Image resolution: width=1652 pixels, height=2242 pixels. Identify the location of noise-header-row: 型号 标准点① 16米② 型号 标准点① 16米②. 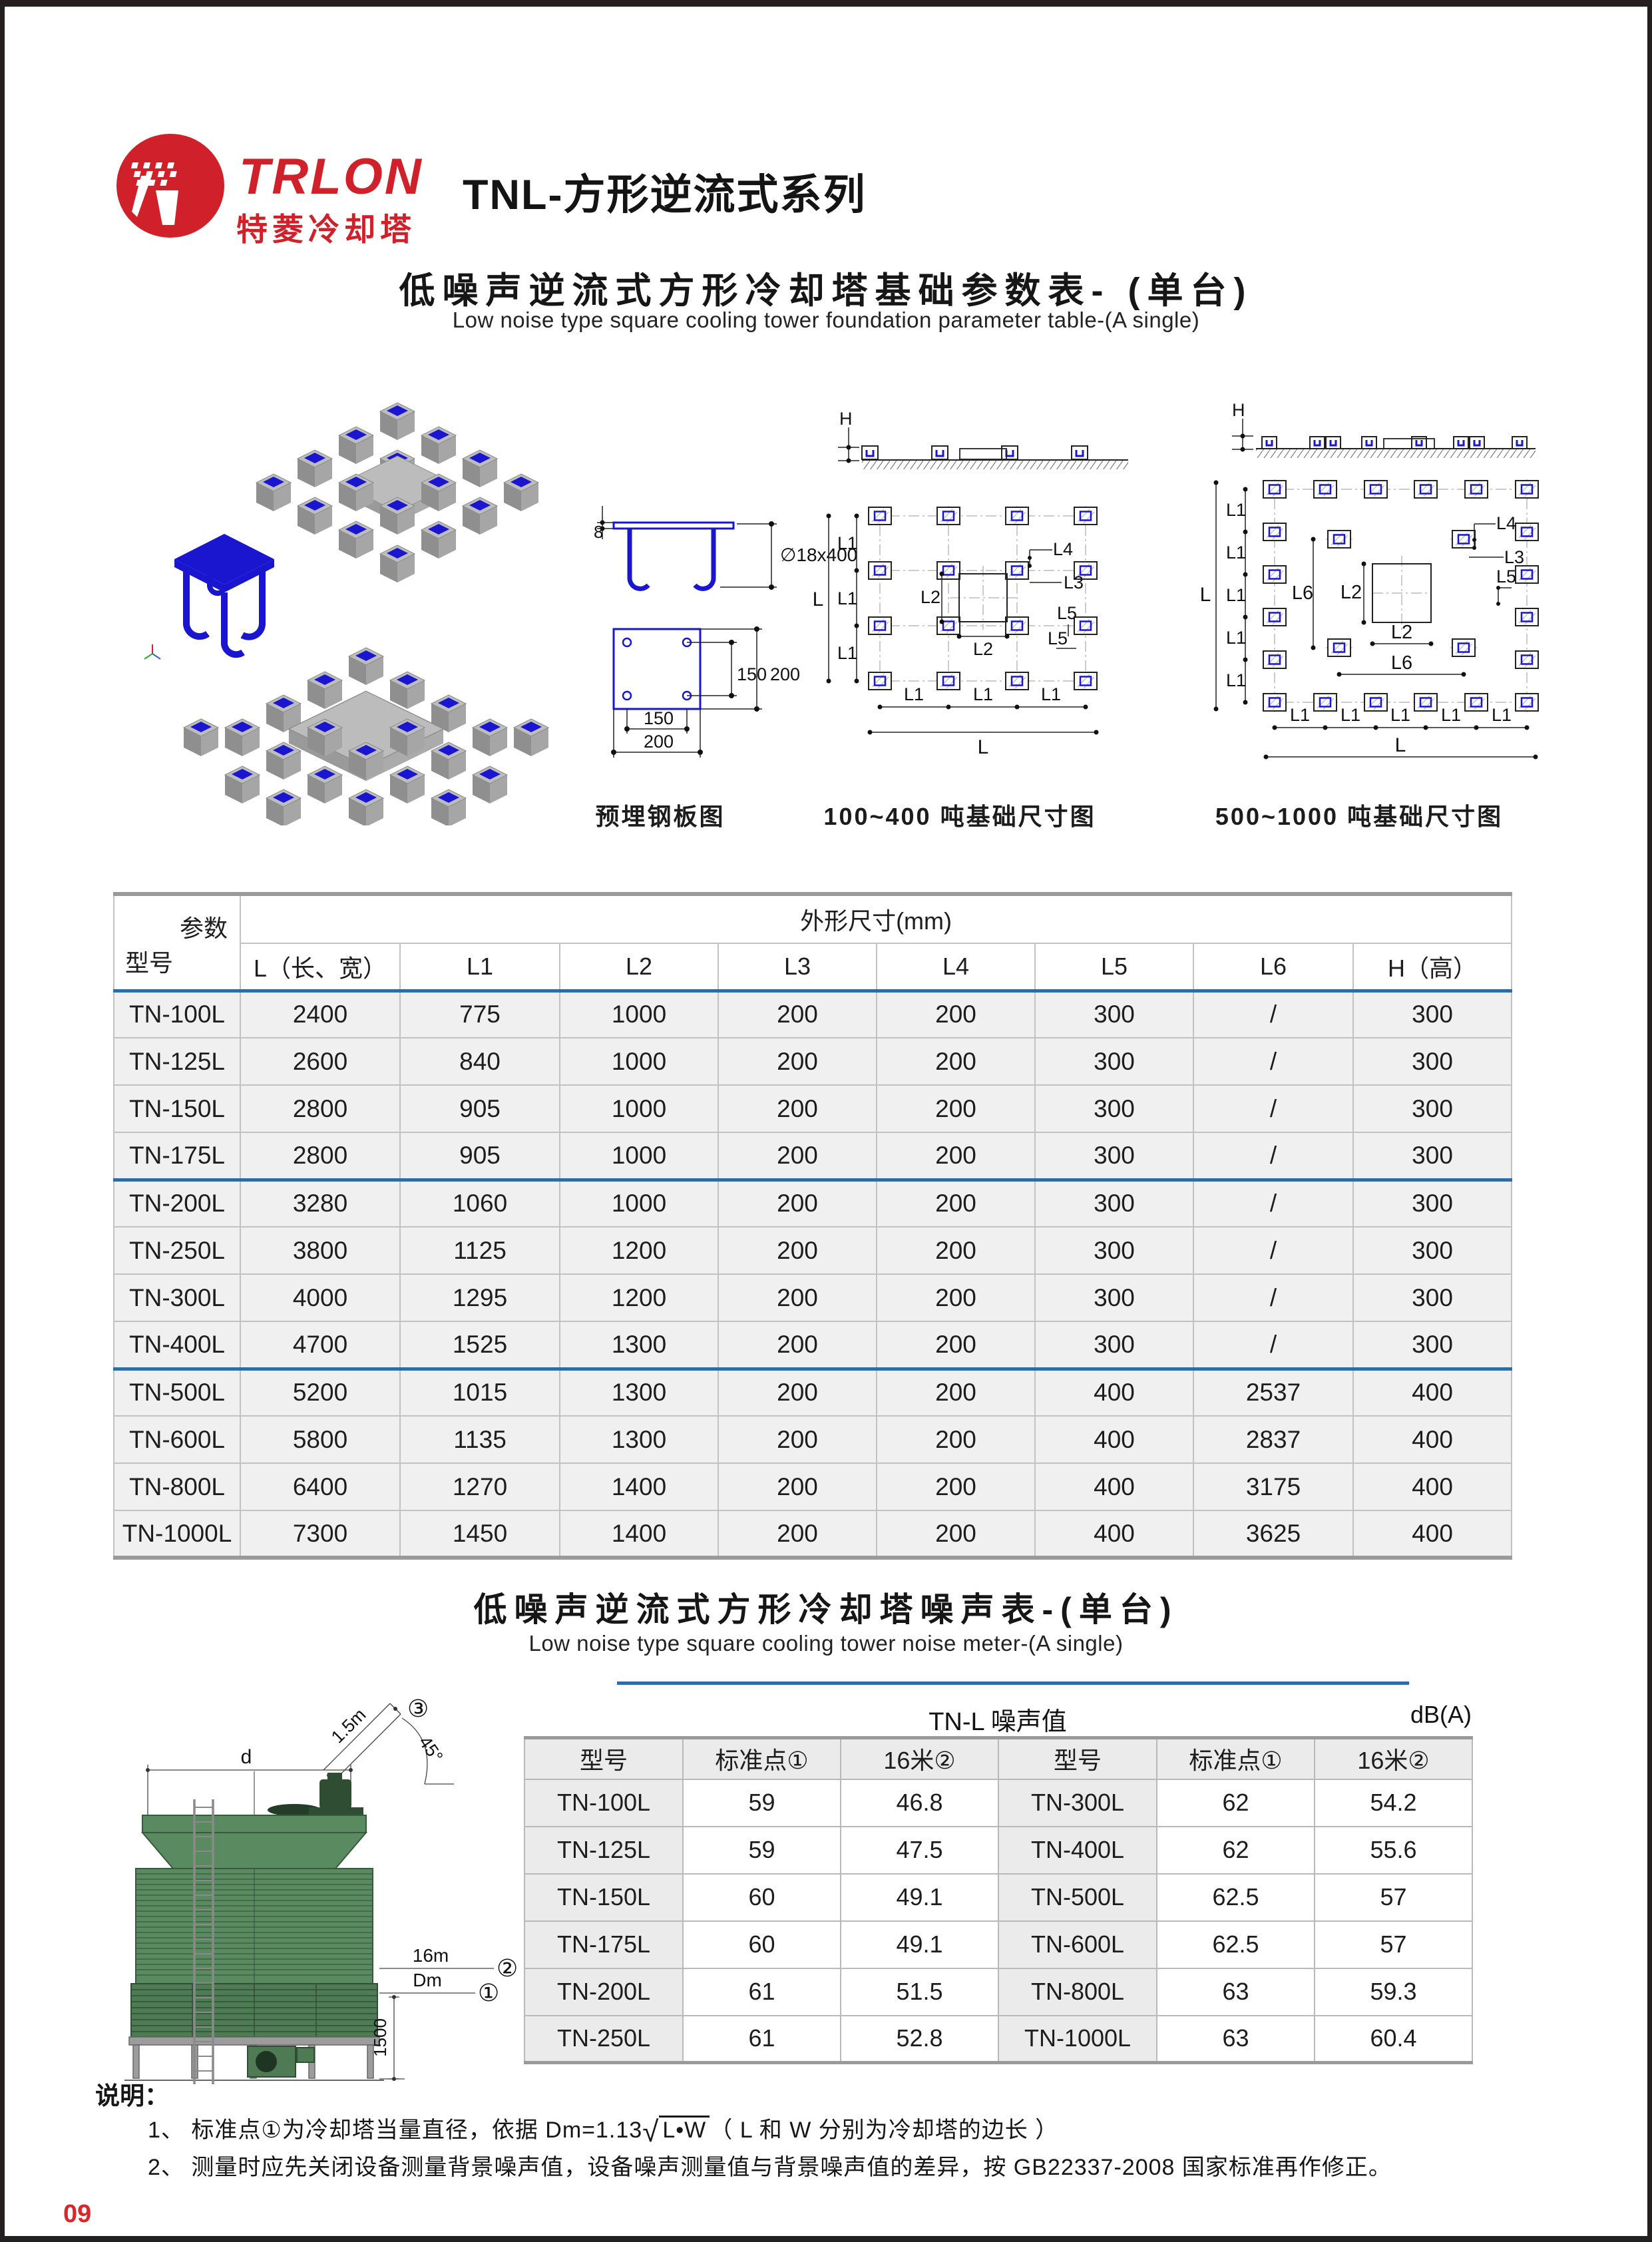
(999, 1758).